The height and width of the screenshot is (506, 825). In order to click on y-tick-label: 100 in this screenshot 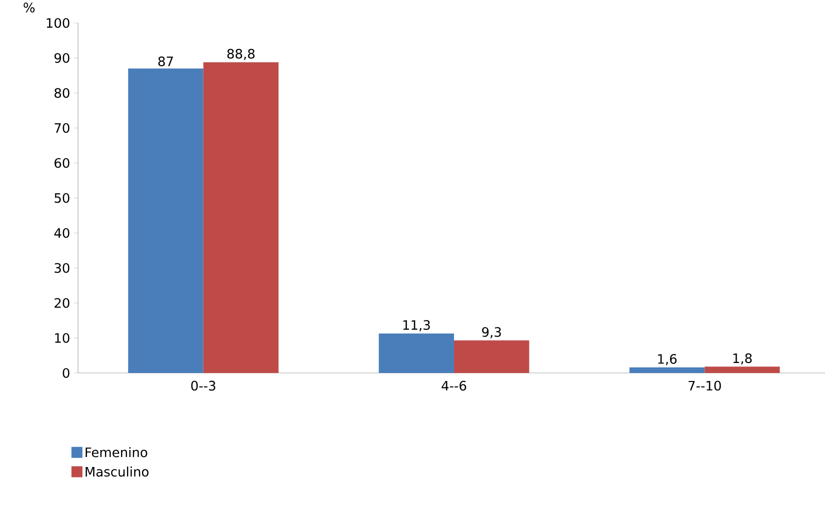, I will do `click(58, 23)`.